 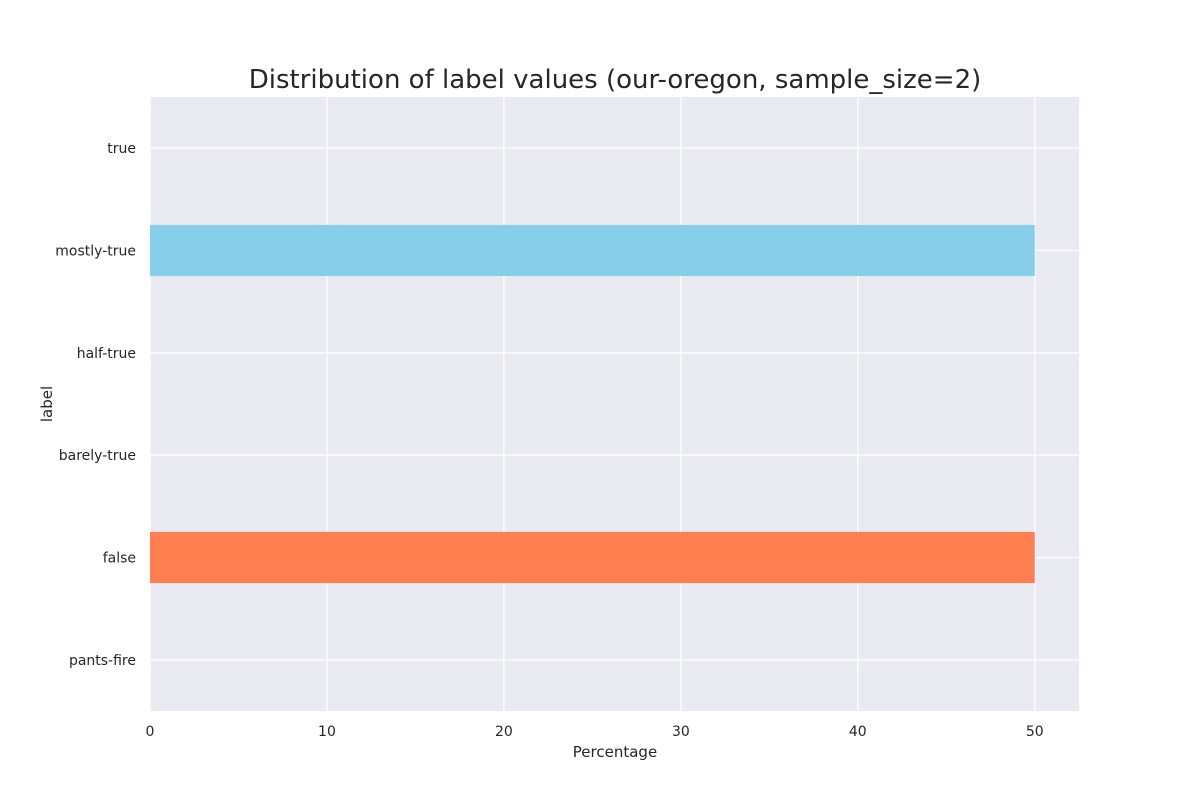 What do you see at coordinates (106, 354) in the screenshot?
I see `y-tick-label: half-true` at bounding box center [106, 354].